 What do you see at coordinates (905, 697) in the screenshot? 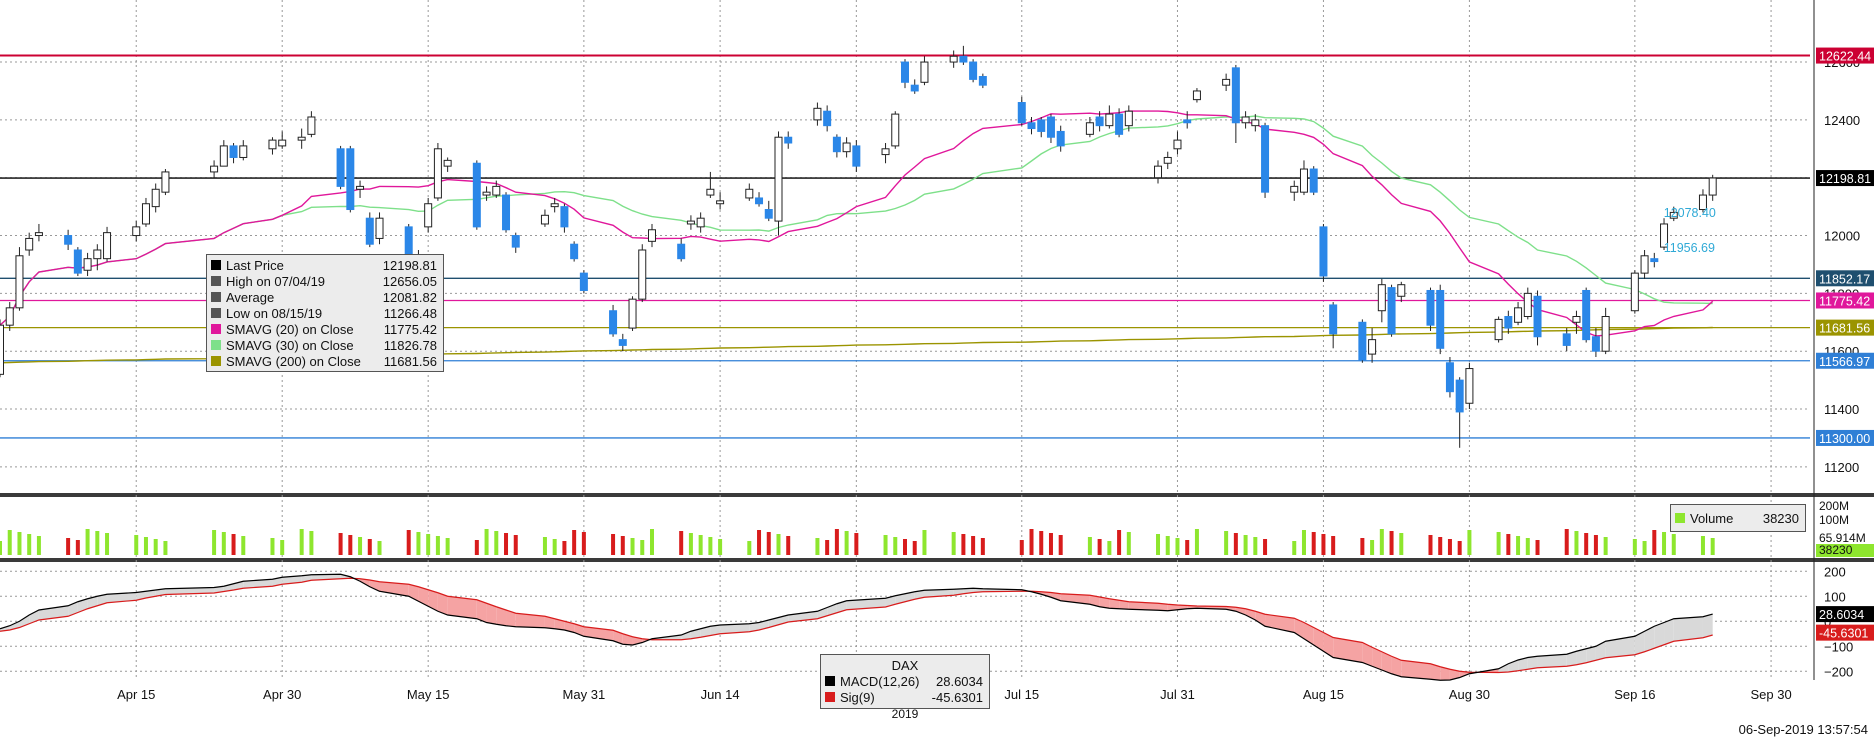
I see `legend-row: Sig(9) -45.6301` at bounding box center [905, 697].